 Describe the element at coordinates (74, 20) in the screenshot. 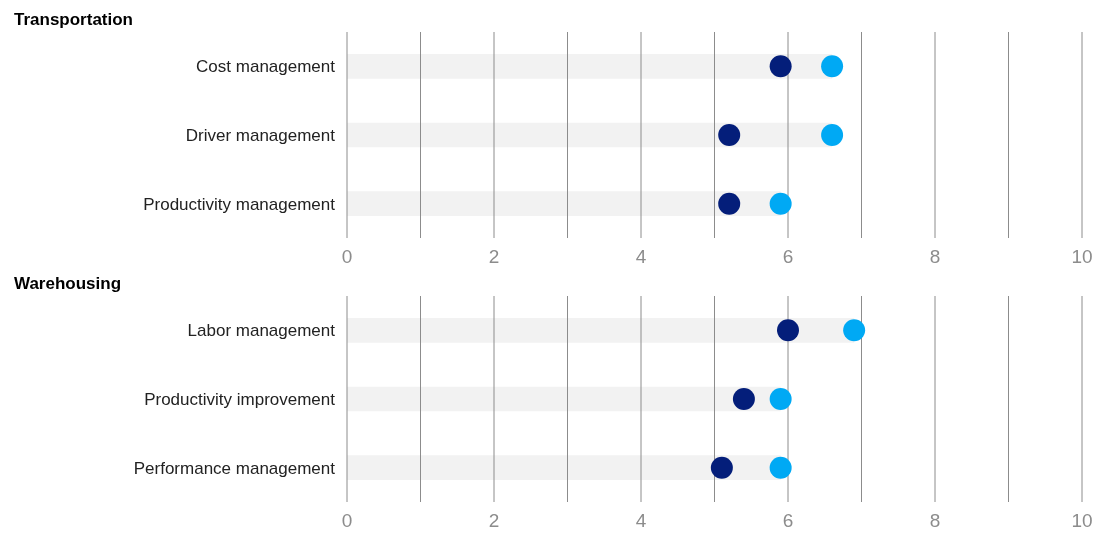

I see `text: Transportation` at that location.